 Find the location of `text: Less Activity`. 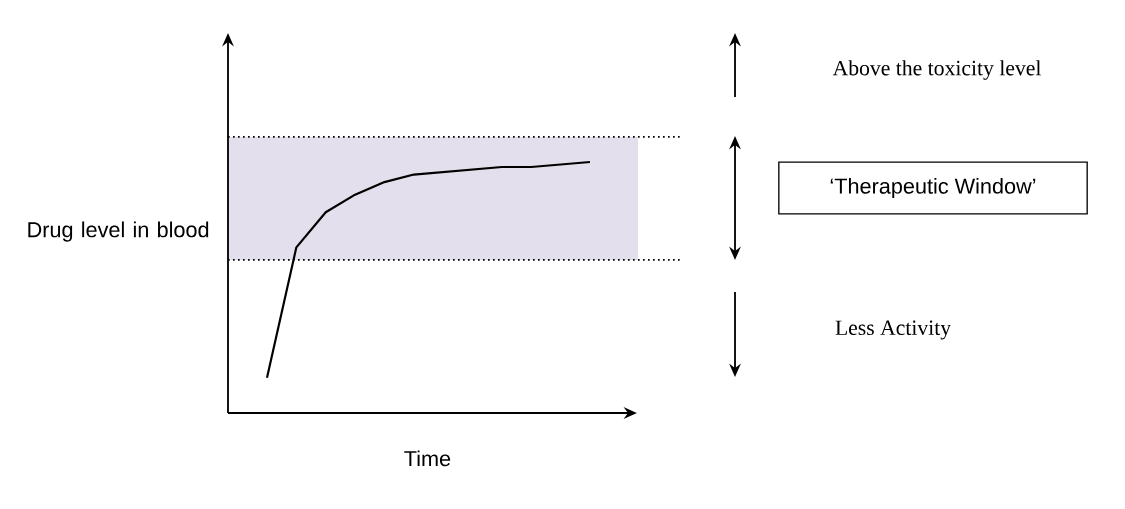

text: Less Activity is located at coordinates (893, 330).